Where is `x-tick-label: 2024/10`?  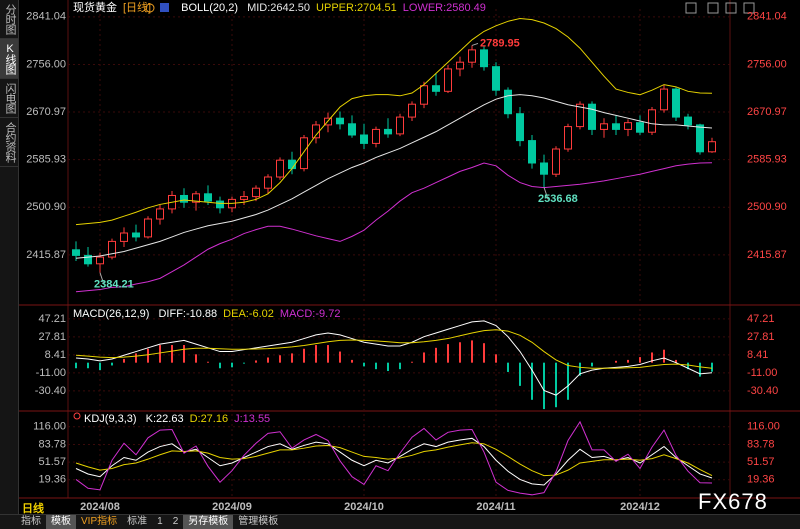
x-tick-label: 2024/10 is located at coordinates (364, 507).